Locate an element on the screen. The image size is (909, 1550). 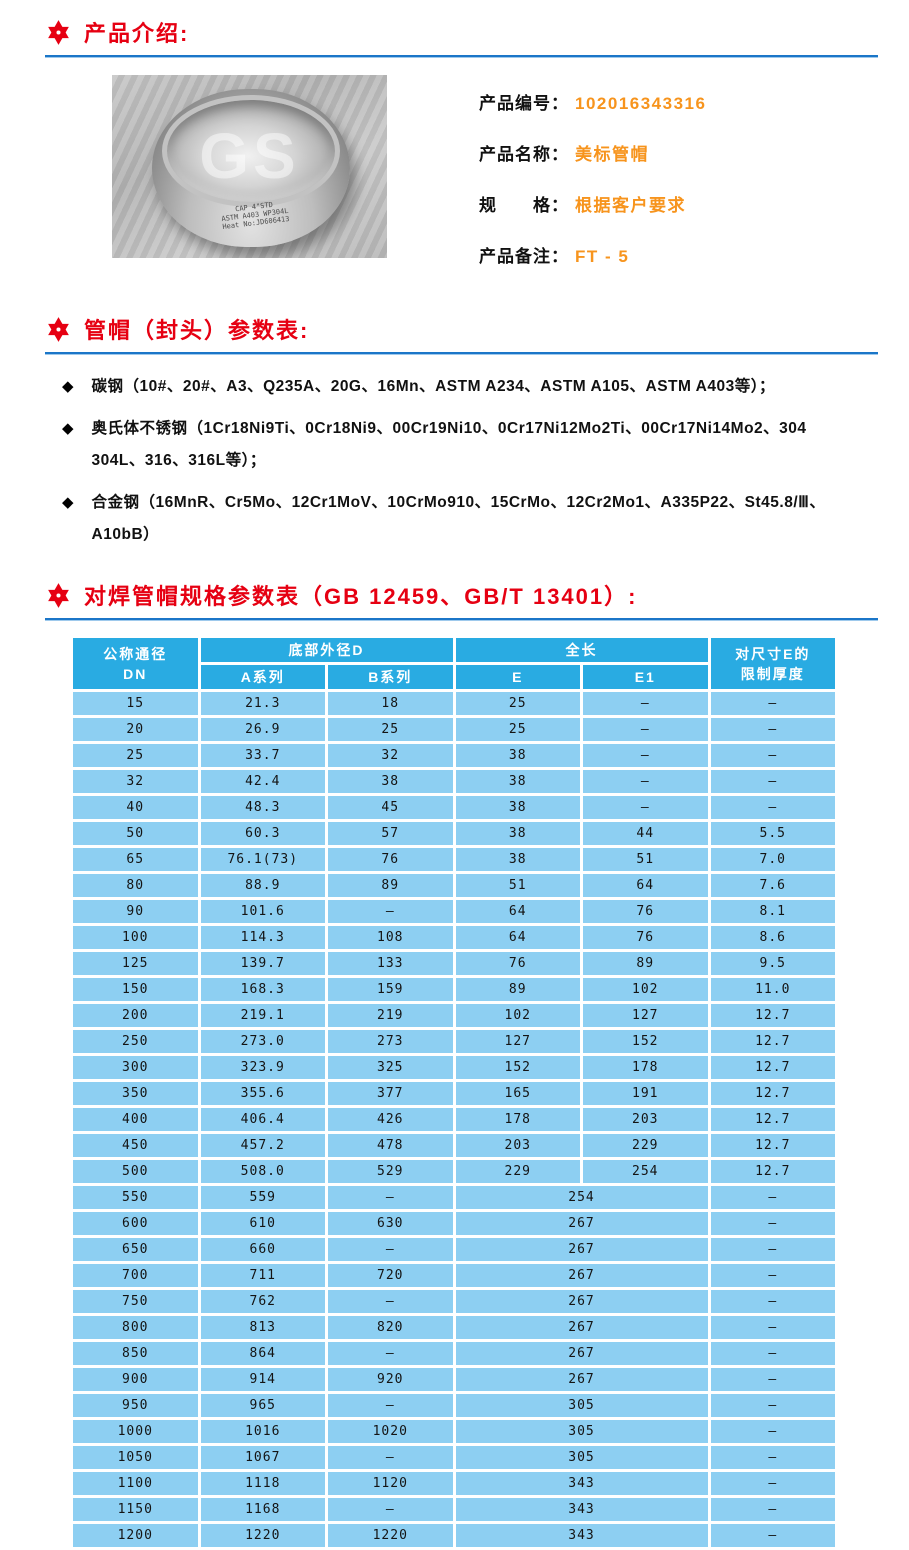
table-cell: 300 is located at coordinates (135, 1067).